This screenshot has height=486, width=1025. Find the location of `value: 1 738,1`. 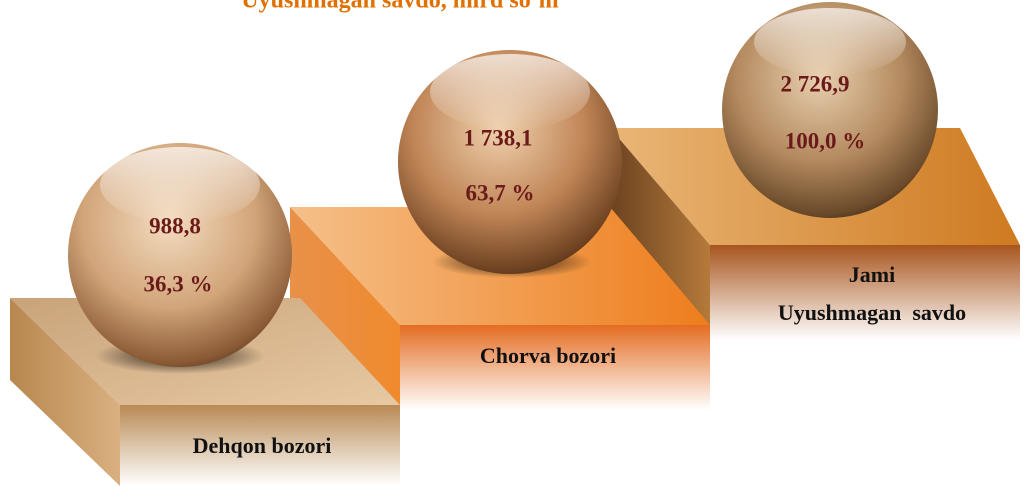

value: 1 738,1 is located at coordinates (498, 137).